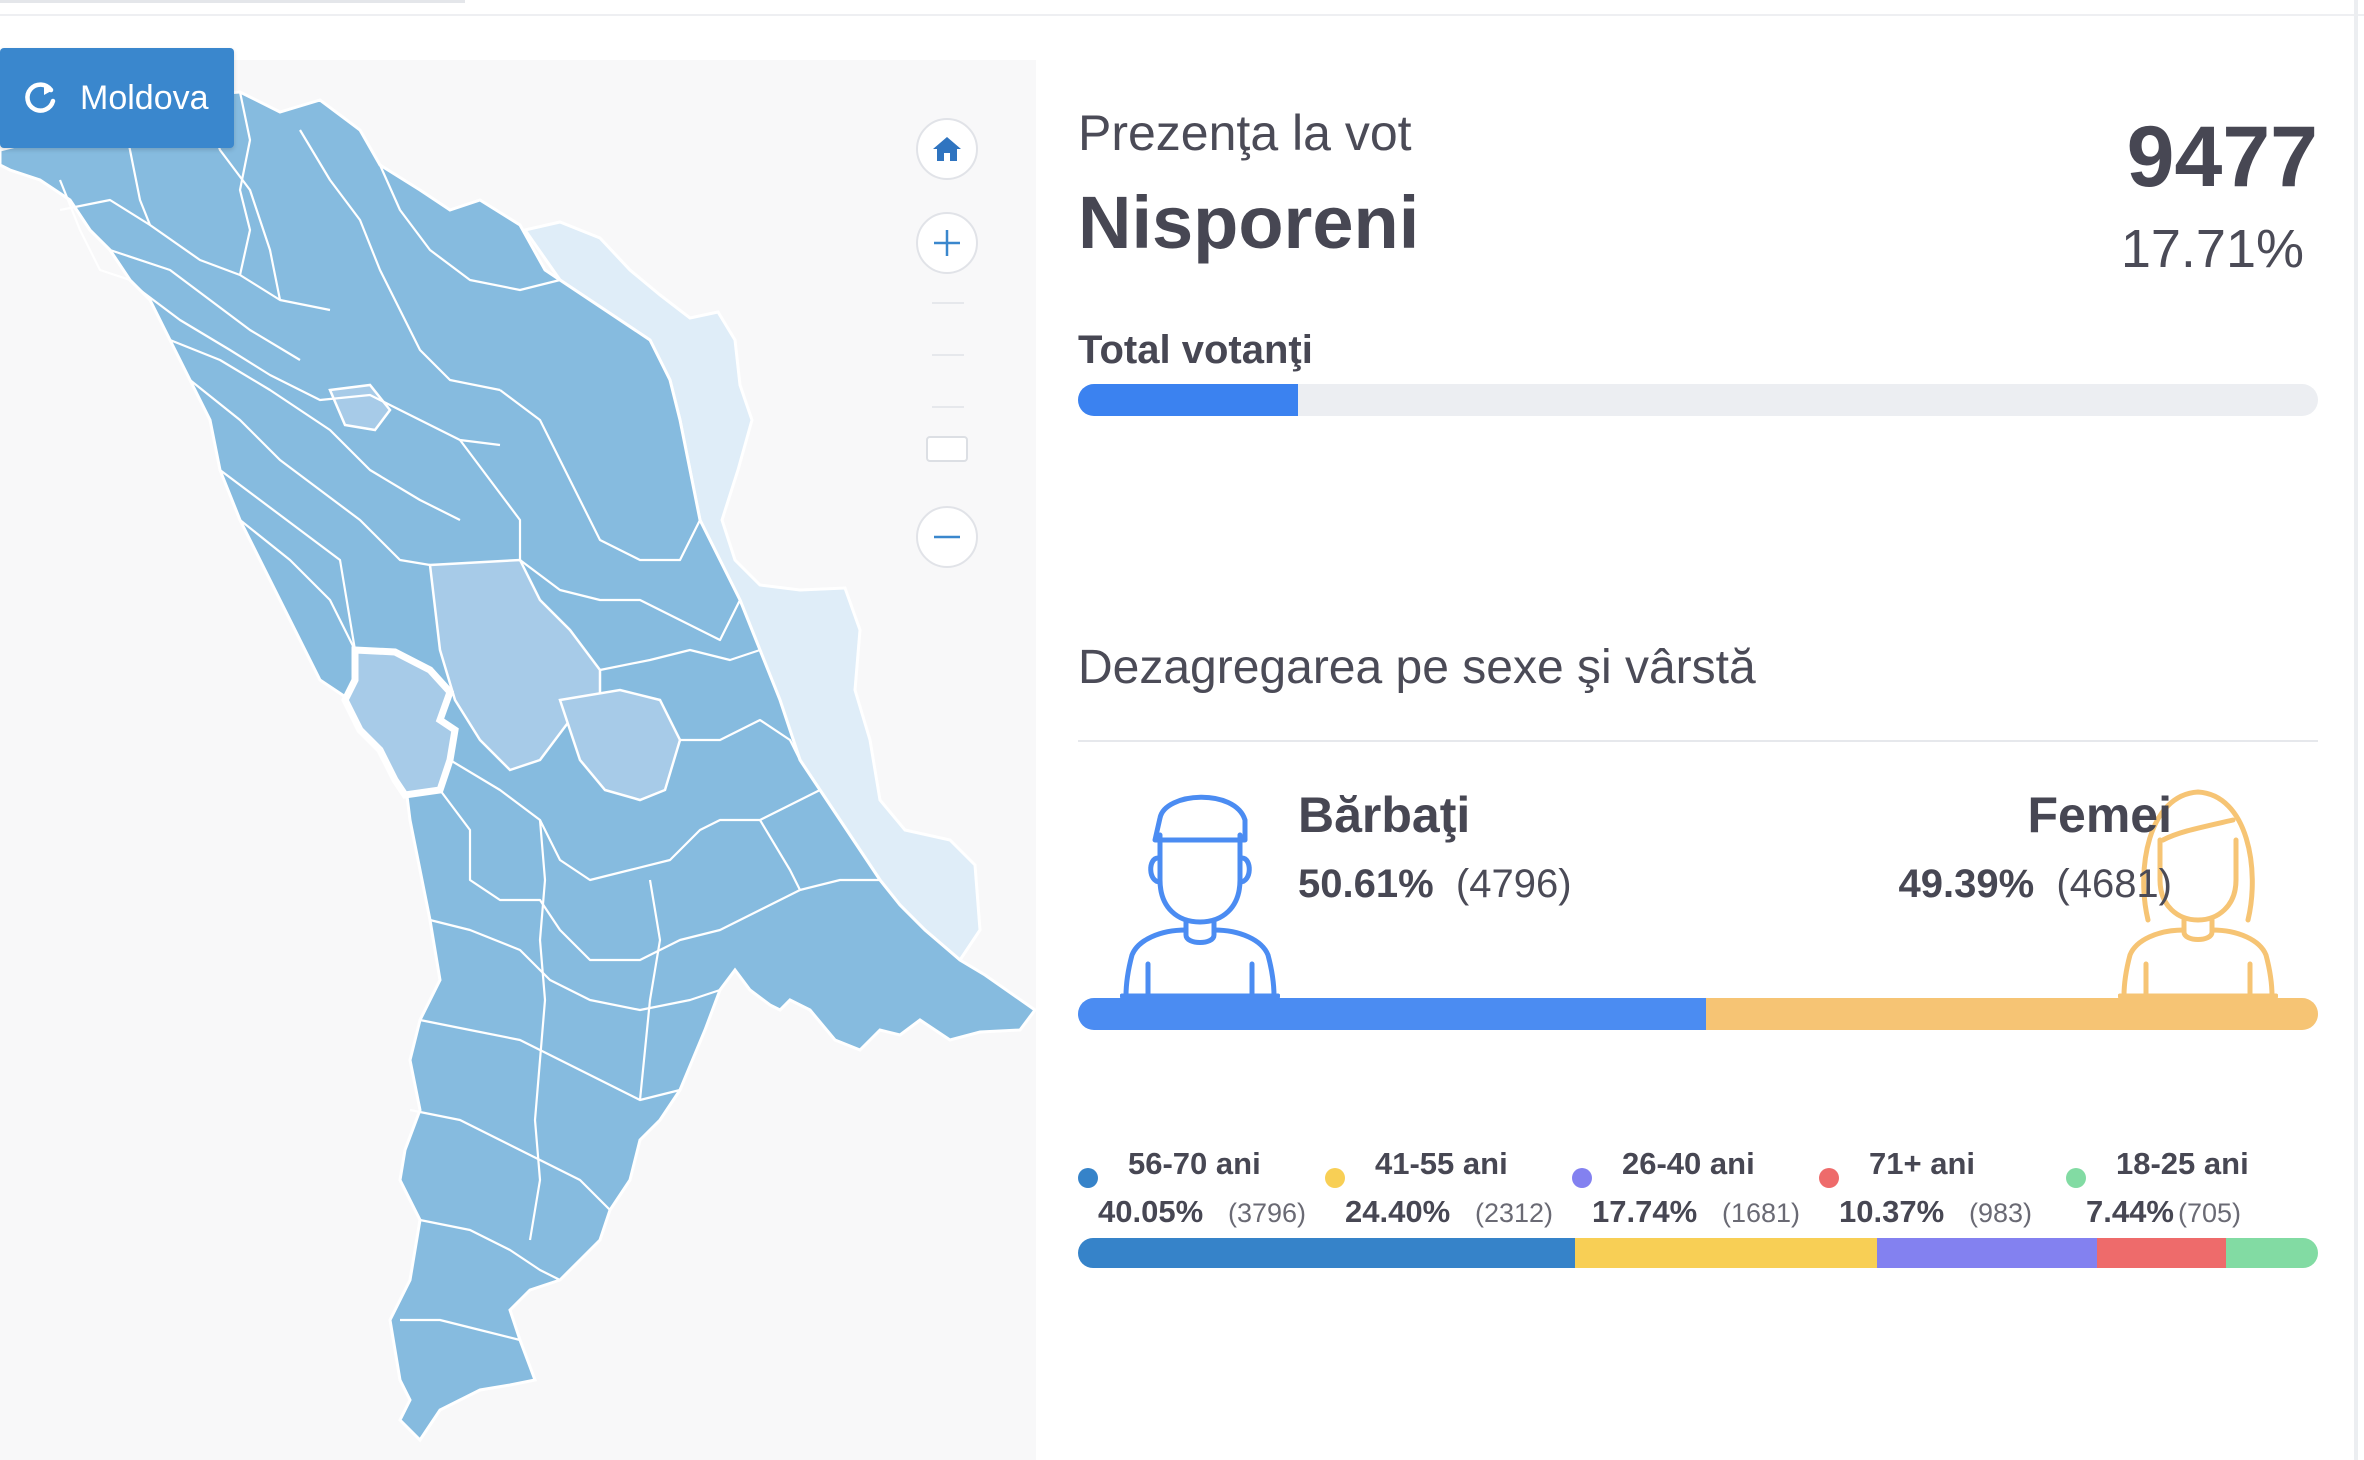 Image resolution: width=2364 pixels, height=1460 pixels. Describe the element at coordinates (1513, 884) in the screenshot. I see `men-count: (4796)` at that location.